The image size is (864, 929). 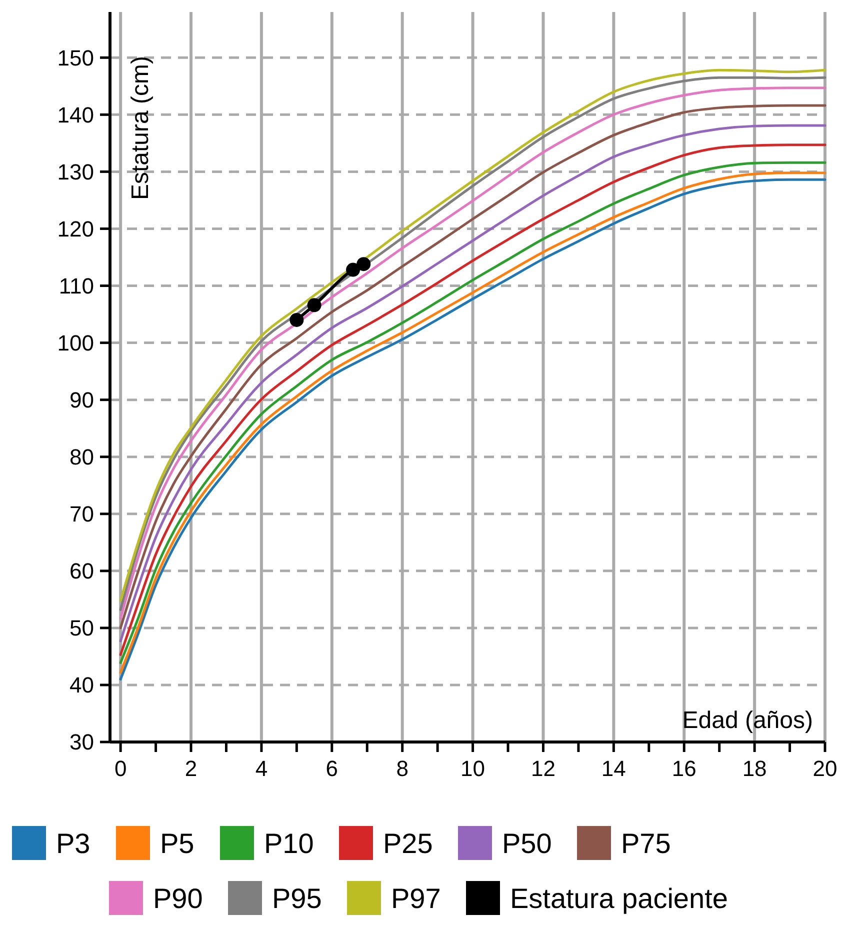 I want to click on y-tick-label: 40, so click(x=82, y=685).